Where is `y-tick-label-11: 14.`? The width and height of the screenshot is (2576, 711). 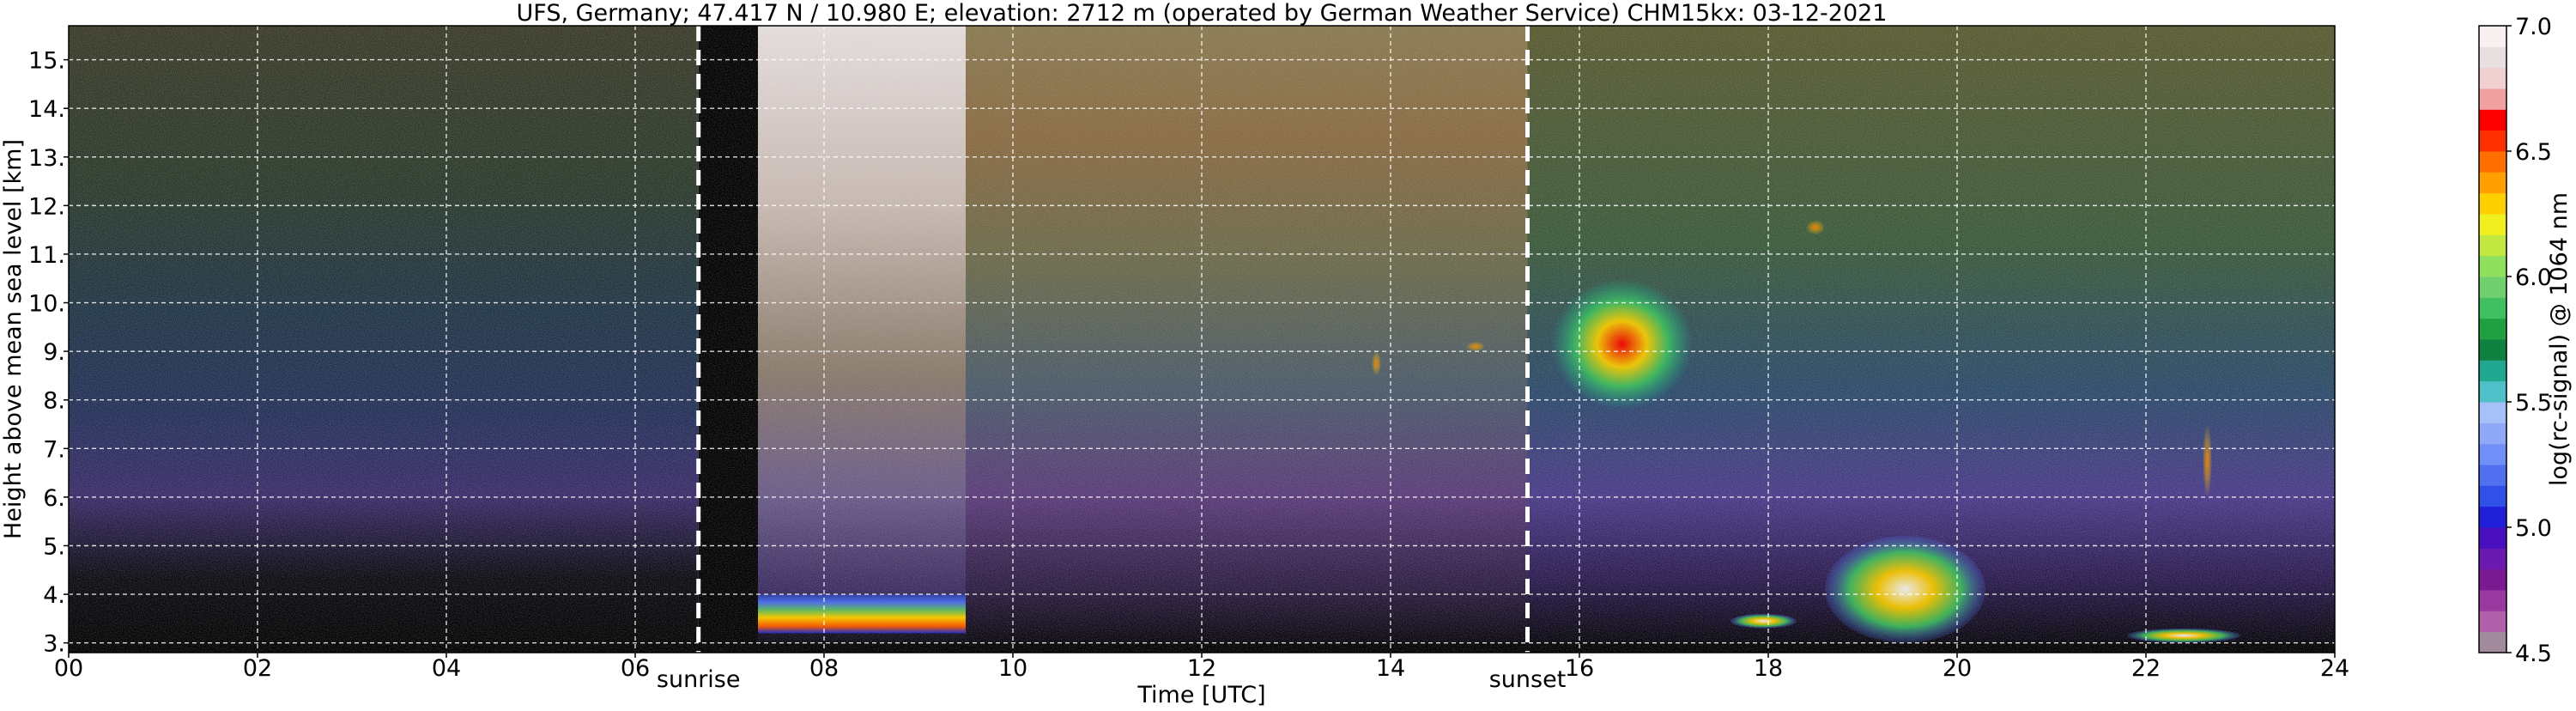
y-tick-label-11: 14. is located at coordinates (46, 109).